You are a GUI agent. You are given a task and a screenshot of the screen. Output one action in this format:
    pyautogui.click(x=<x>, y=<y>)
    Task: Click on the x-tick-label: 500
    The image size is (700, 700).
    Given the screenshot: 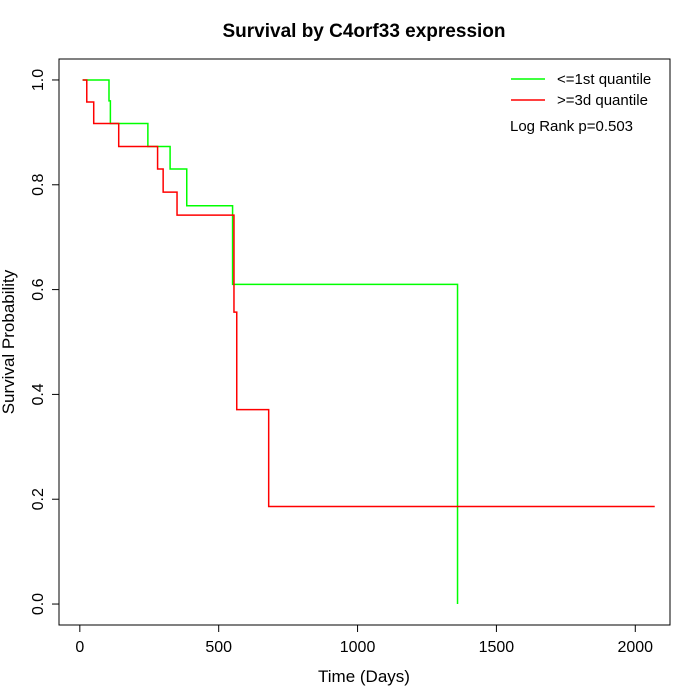 What is the action you would take?
    pyautogui.click(x=218, y=647)
    